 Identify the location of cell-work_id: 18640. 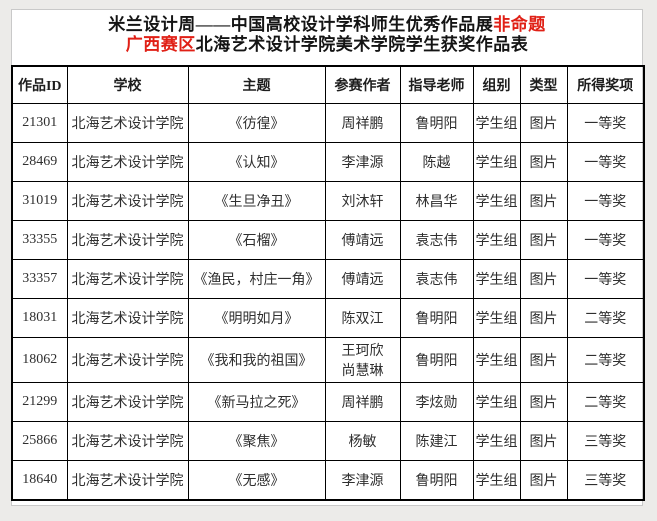
(39, 480).